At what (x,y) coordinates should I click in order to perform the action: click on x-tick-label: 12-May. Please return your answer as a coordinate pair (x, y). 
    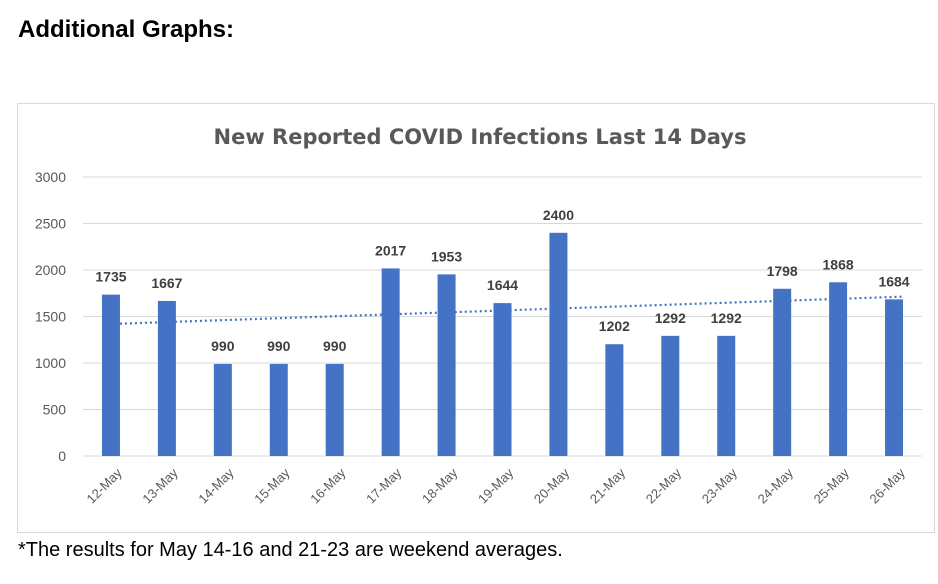
    Looking at the image, I should click on (104, 486).